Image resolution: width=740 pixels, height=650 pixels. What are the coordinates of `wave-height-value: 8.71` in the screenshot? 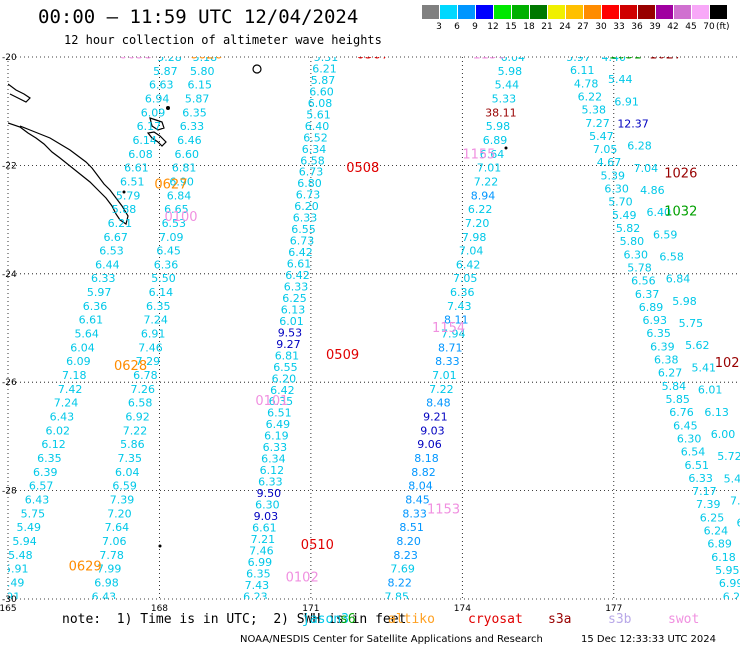 It's located at (450, 347).